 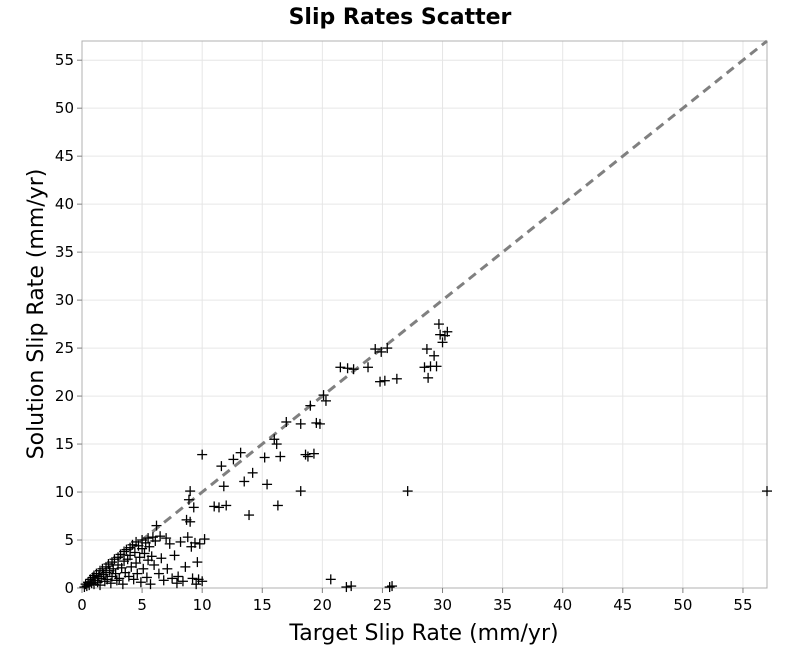 What do you see at coordinates (64, 348) in the screenshot?
I see `y-tick-label: 25` at bounding box center [64, 348].